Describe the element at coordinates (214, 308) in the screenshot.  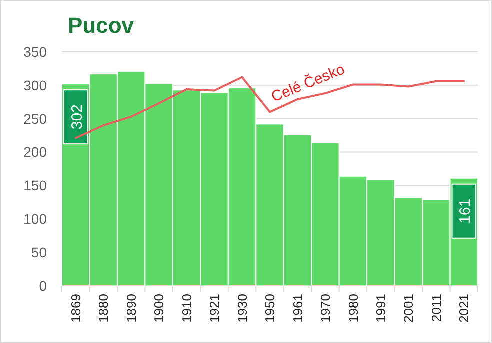
I see `x-tick-label: 1921` at that location.